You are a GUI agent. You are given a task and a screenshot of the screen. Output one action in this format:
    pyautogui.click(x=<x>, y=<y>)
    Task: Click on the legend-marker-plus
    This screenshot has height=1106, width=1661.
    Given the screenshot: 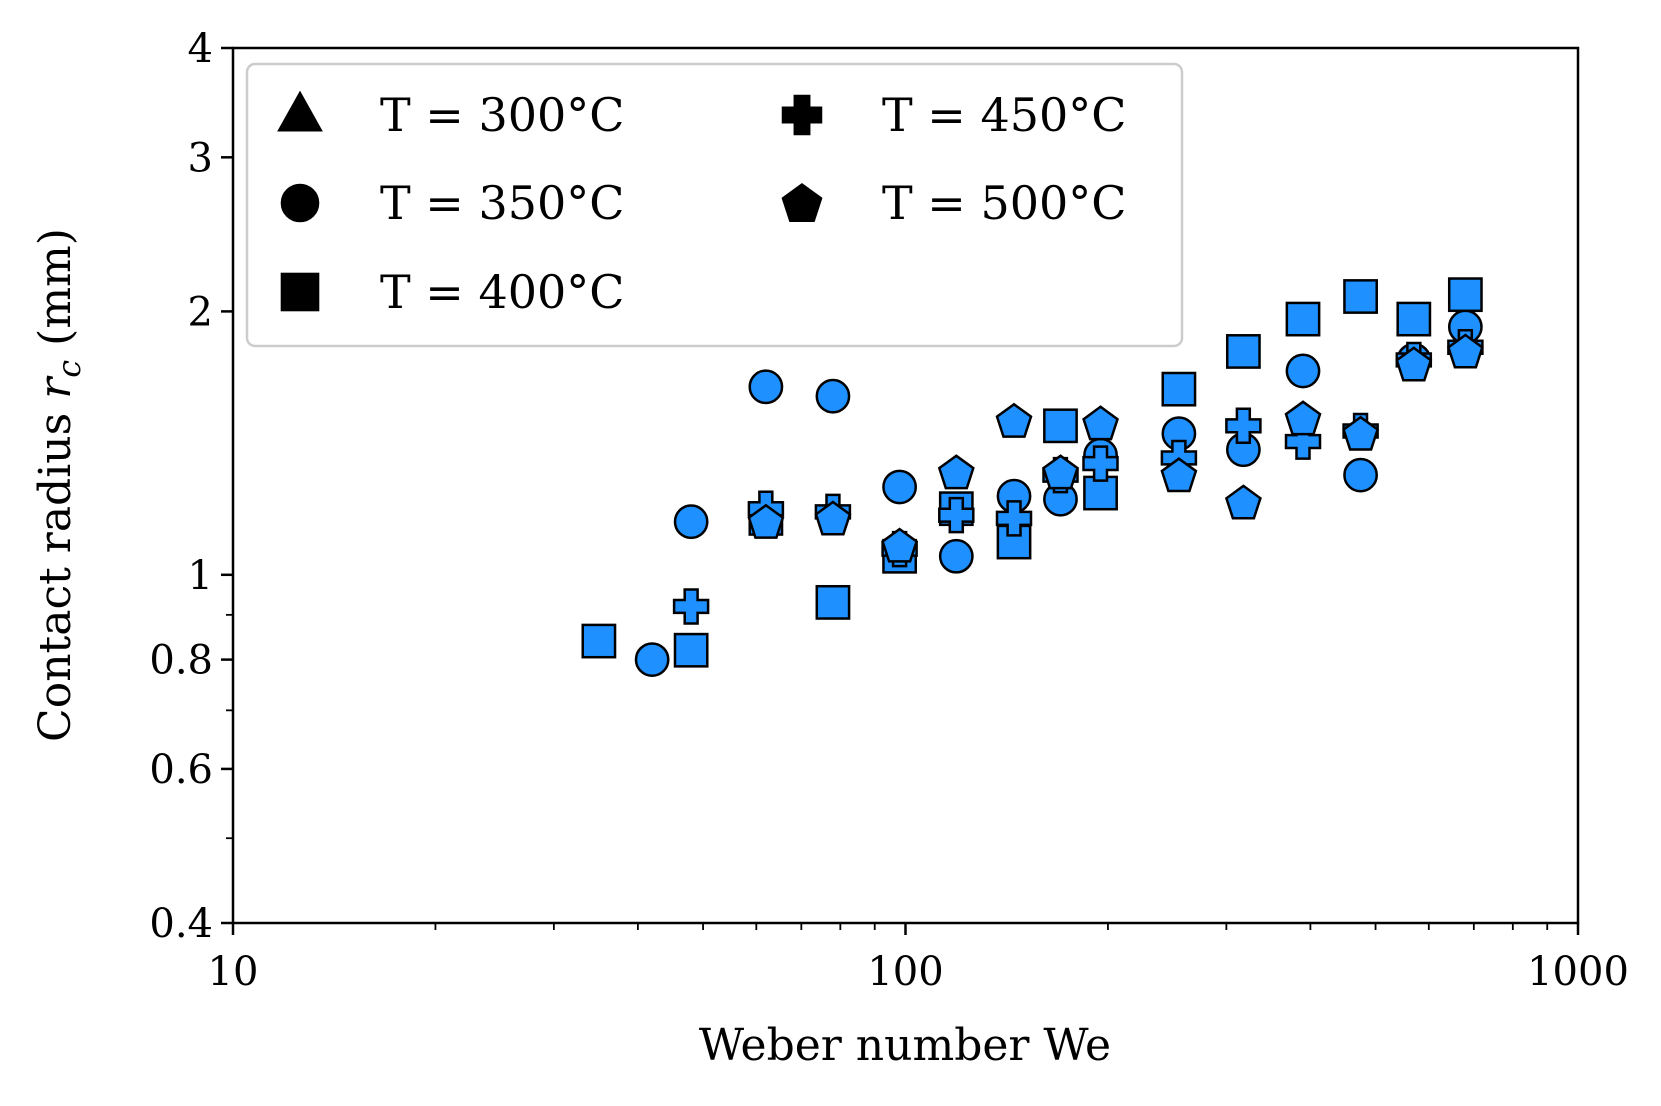 What is the action you would take?
    pyautogui.click(x=802, y=115)
    